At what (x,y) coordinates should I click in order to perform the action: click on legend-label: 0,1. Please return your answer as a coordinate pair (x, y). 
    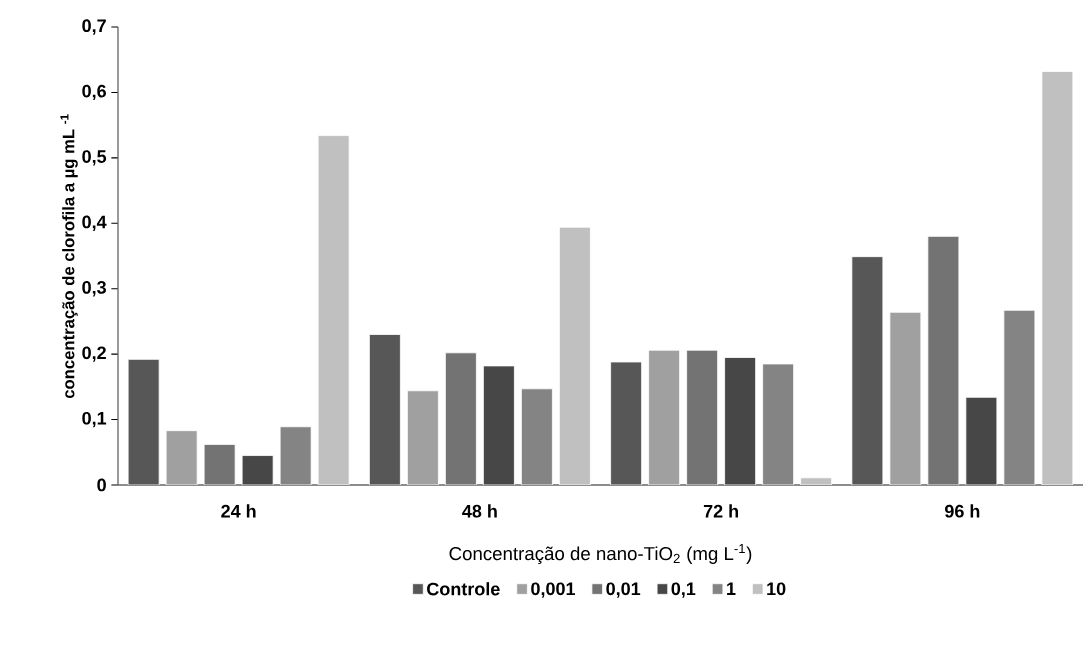
    Looking at the image, I should click on (683, 590).